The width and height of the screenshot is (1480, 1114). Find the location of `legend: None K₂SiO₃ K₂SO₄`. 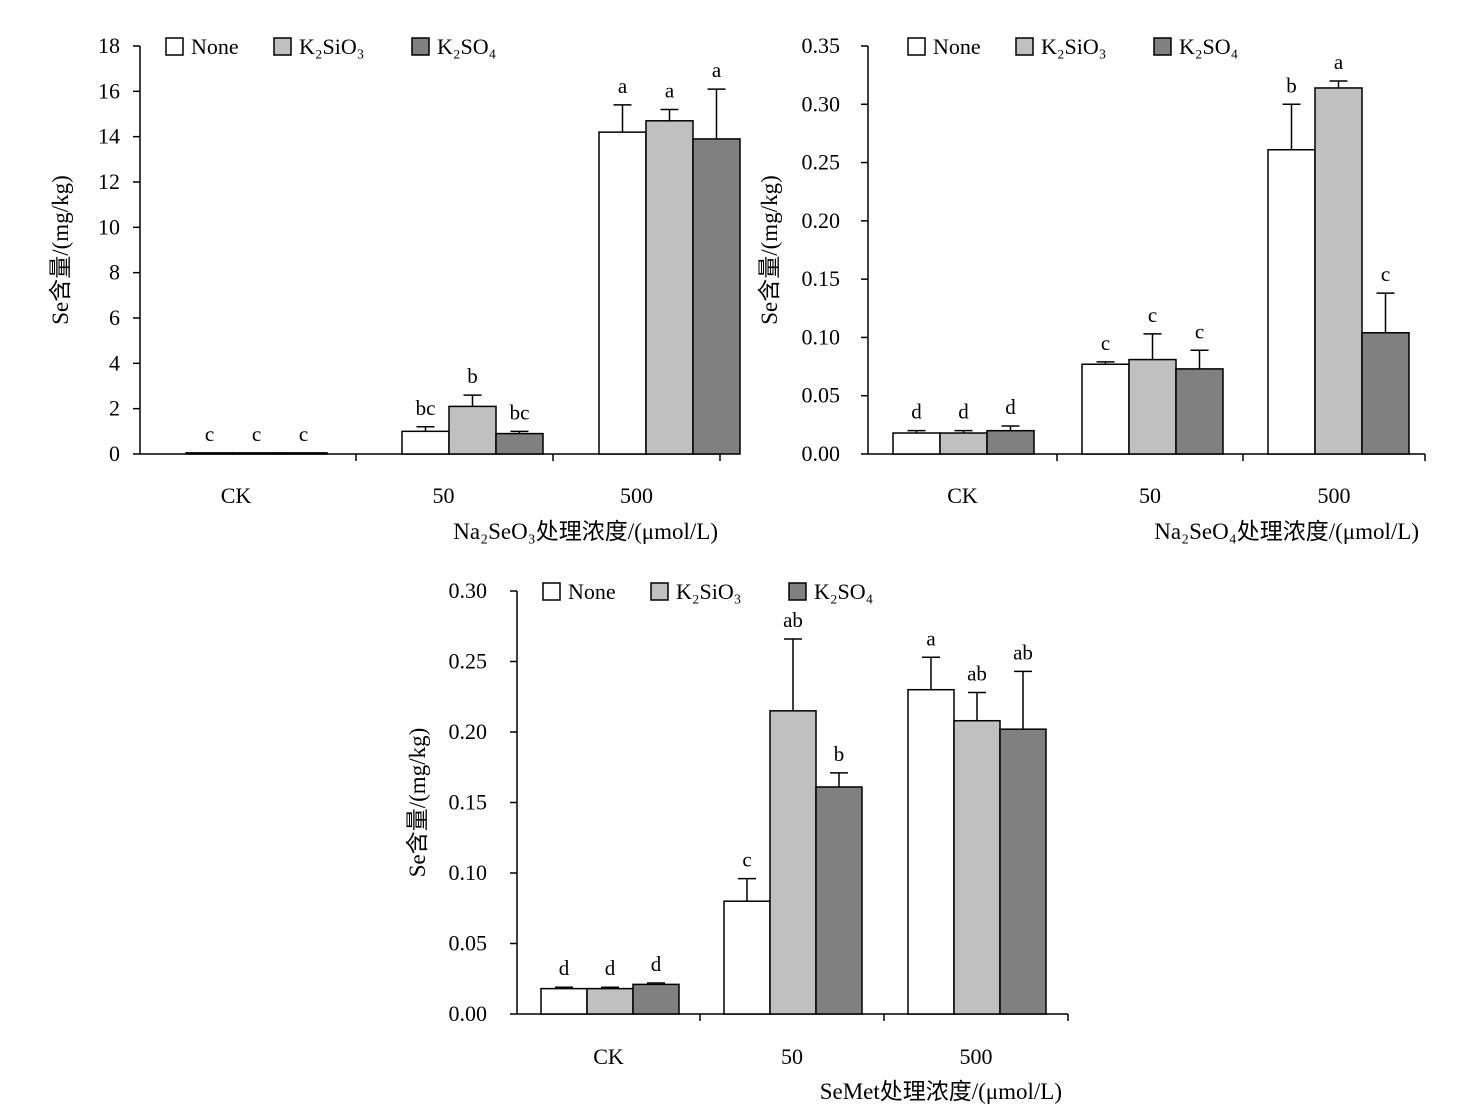

legend: None K₂SiO₃ K₂SO₄ is located at coordinates (707, 591).